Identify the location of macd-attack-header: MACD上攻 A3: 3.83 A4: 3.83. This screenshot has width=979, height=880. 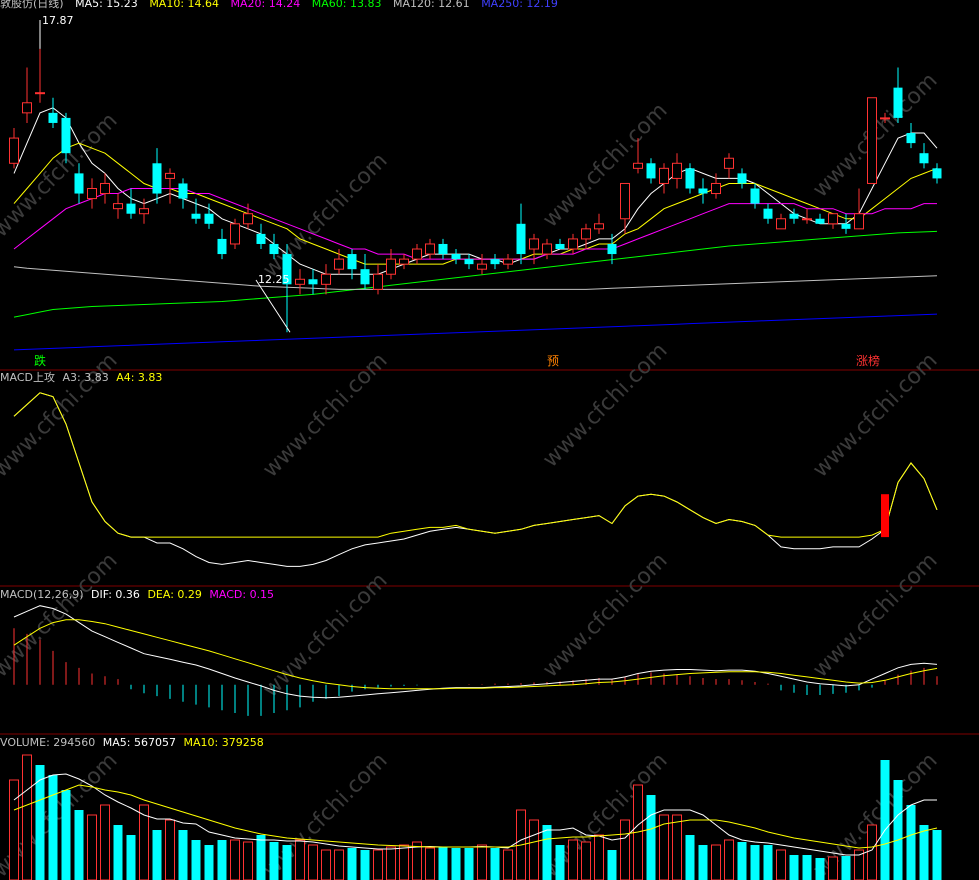
(85, 378).